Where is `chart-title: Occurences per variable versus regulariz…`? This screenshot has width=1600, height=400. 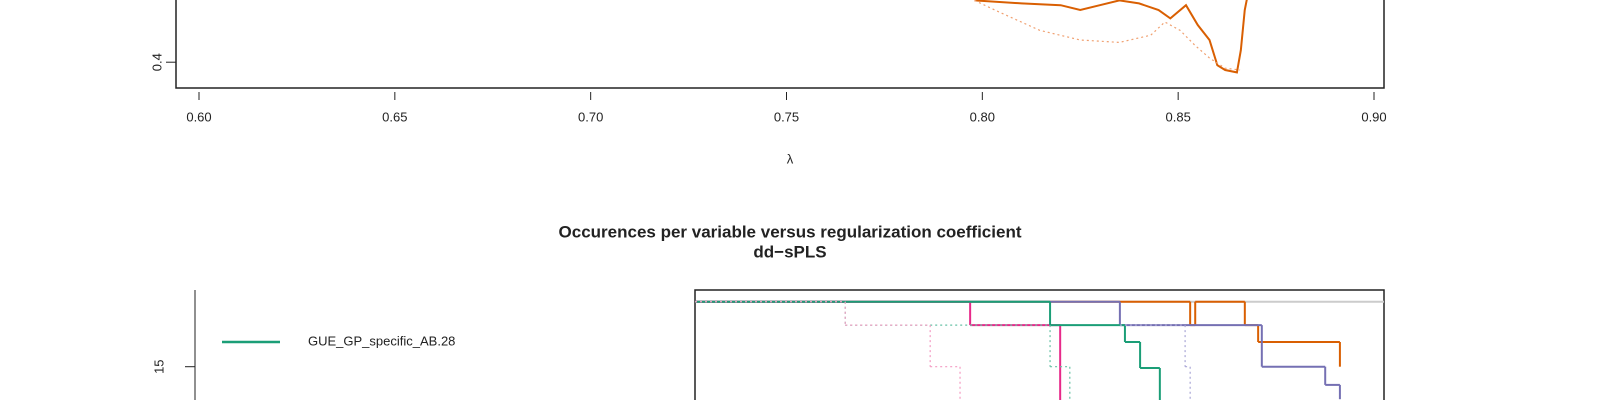
chart-title: Occurences per variable versus regulariz… is located at coordinates (790, 231).